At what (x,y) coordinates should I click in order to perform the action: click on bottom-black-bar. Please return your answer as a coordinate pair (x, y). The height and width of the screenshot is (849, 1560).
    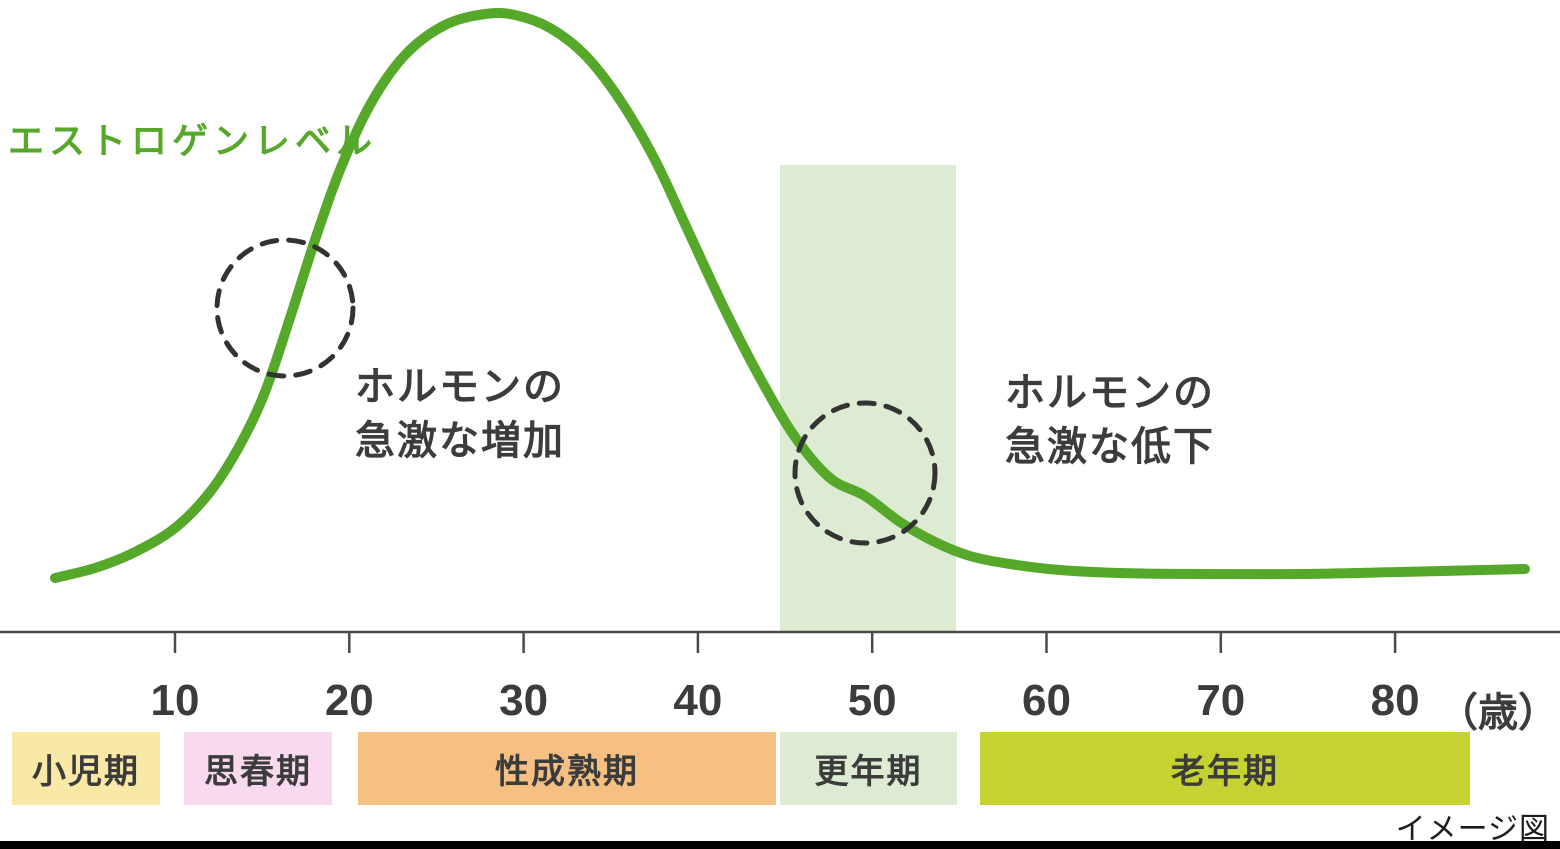
    Looking at the image, I should click on (780, 845).